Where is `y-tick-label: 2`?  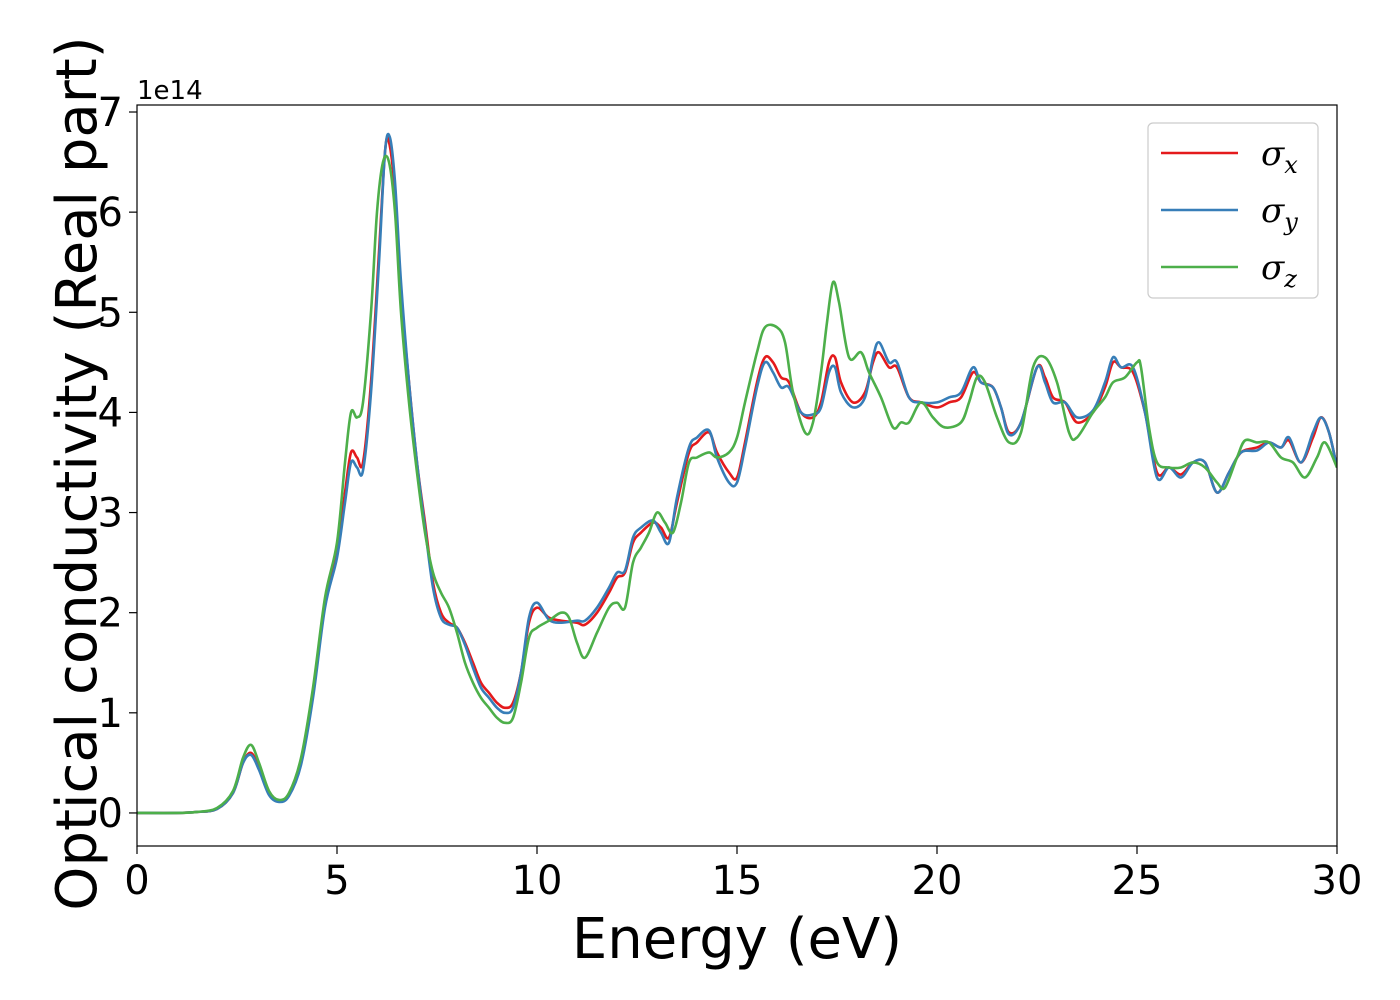 y-tick-label: 2 is located at coordinates (110, 614).